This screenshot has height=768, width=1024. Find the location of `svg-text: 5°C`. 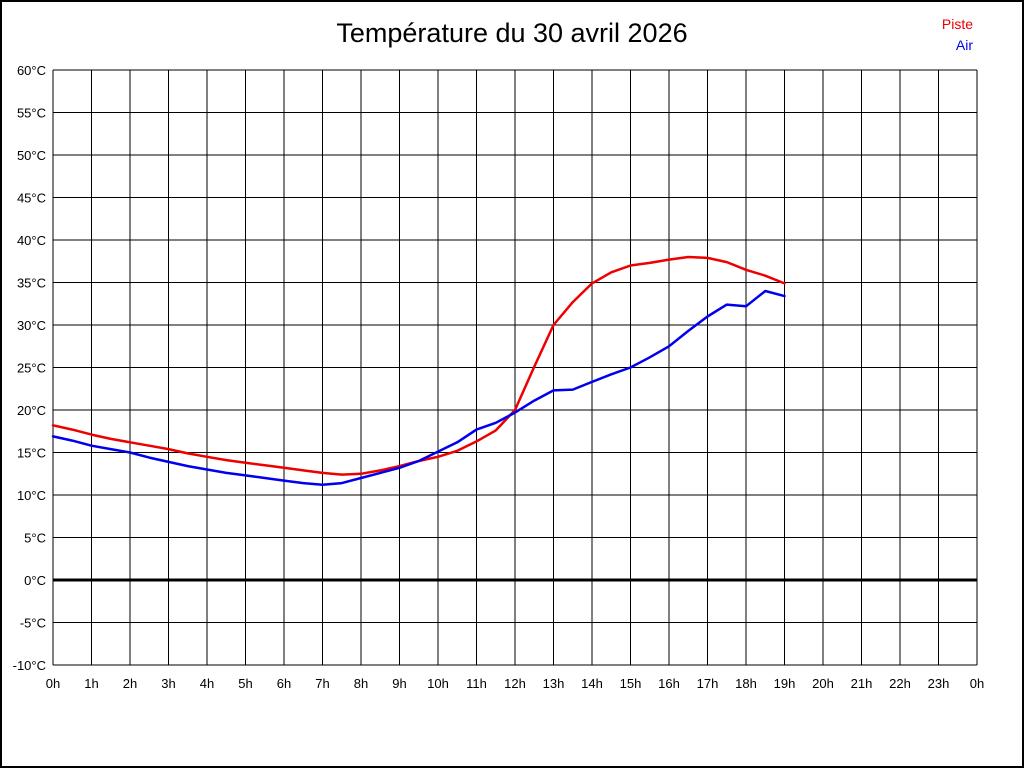

svg-text: 5°C is located at coordinates (35, 538).